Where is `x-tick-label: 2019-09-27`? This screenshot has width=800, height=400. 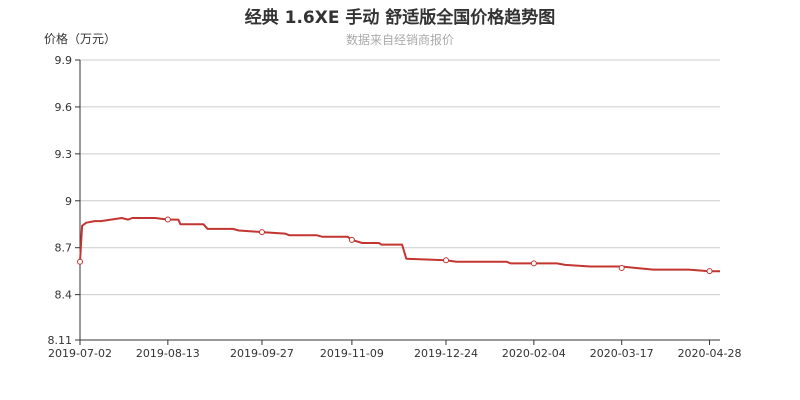 x-tick-label: 2019-09-27 is located at coordinates (262, 353).